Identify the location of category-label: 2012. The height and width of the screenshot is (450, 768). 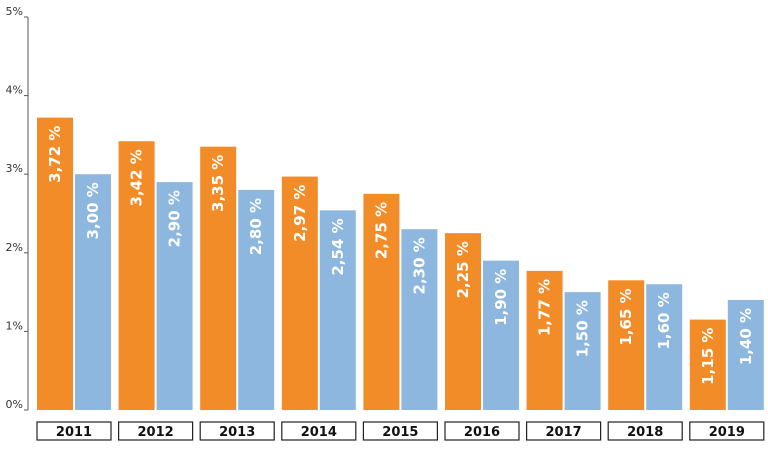
(156, 432).